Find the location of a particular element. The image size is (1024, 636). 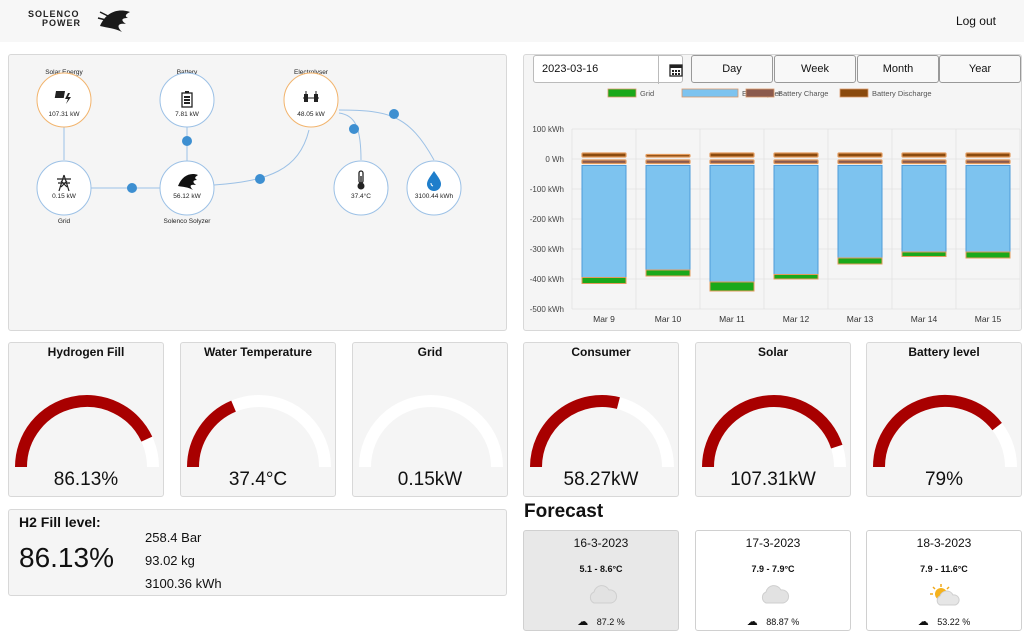

water-value: 3100.44 kWh is located at coordinates (434, 196).